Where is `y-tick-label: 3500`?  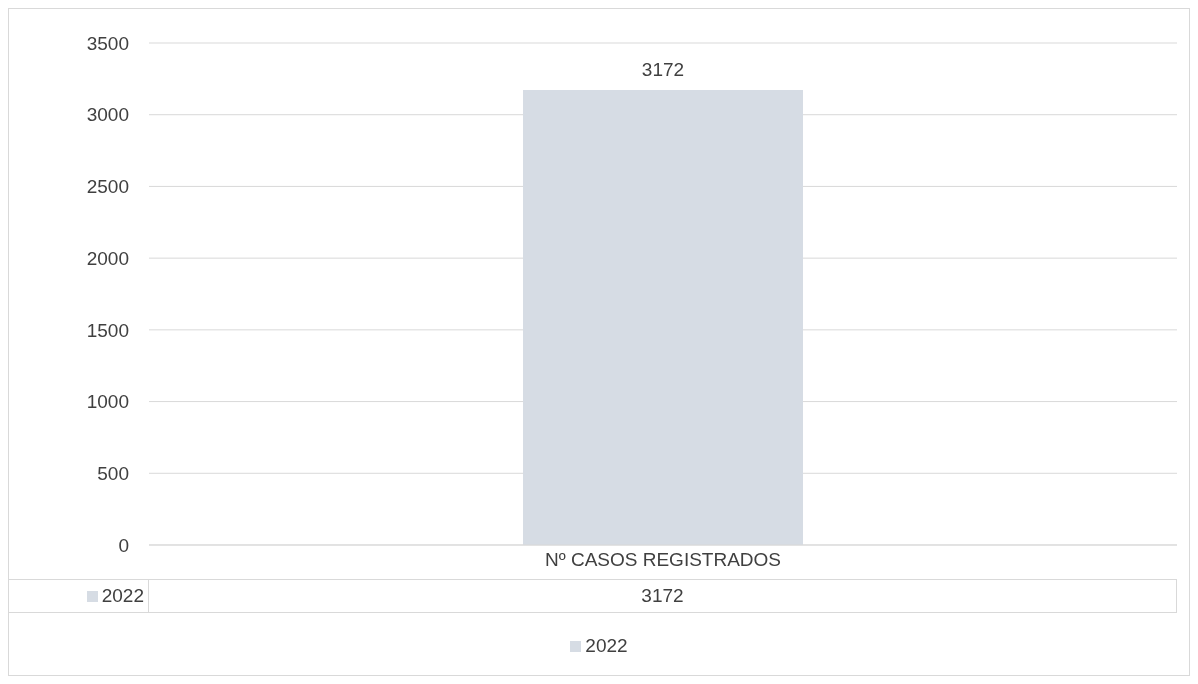
y-tick-label: 3500 is located at coordinates (107, 43).